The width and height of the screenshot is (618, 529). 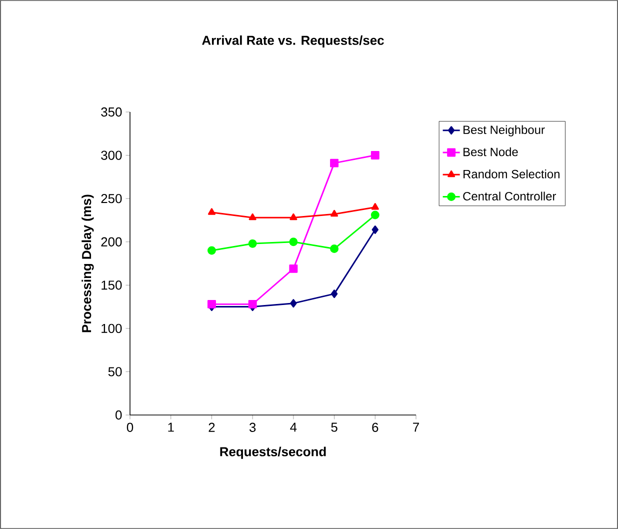 I want to click on x-tick-label: 0, so click(x=130, y=427).